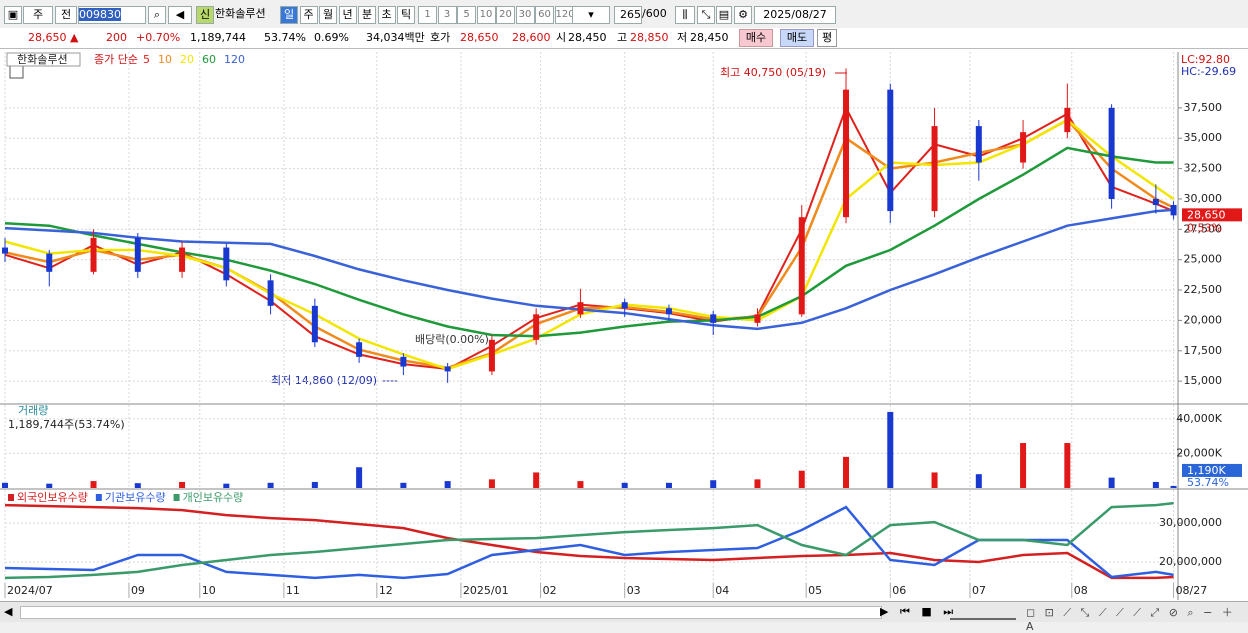  What do you see at coordinates (218, 37) in the screenshot?
I see `volume: 1,189,744` at bounding box center [218, 37].